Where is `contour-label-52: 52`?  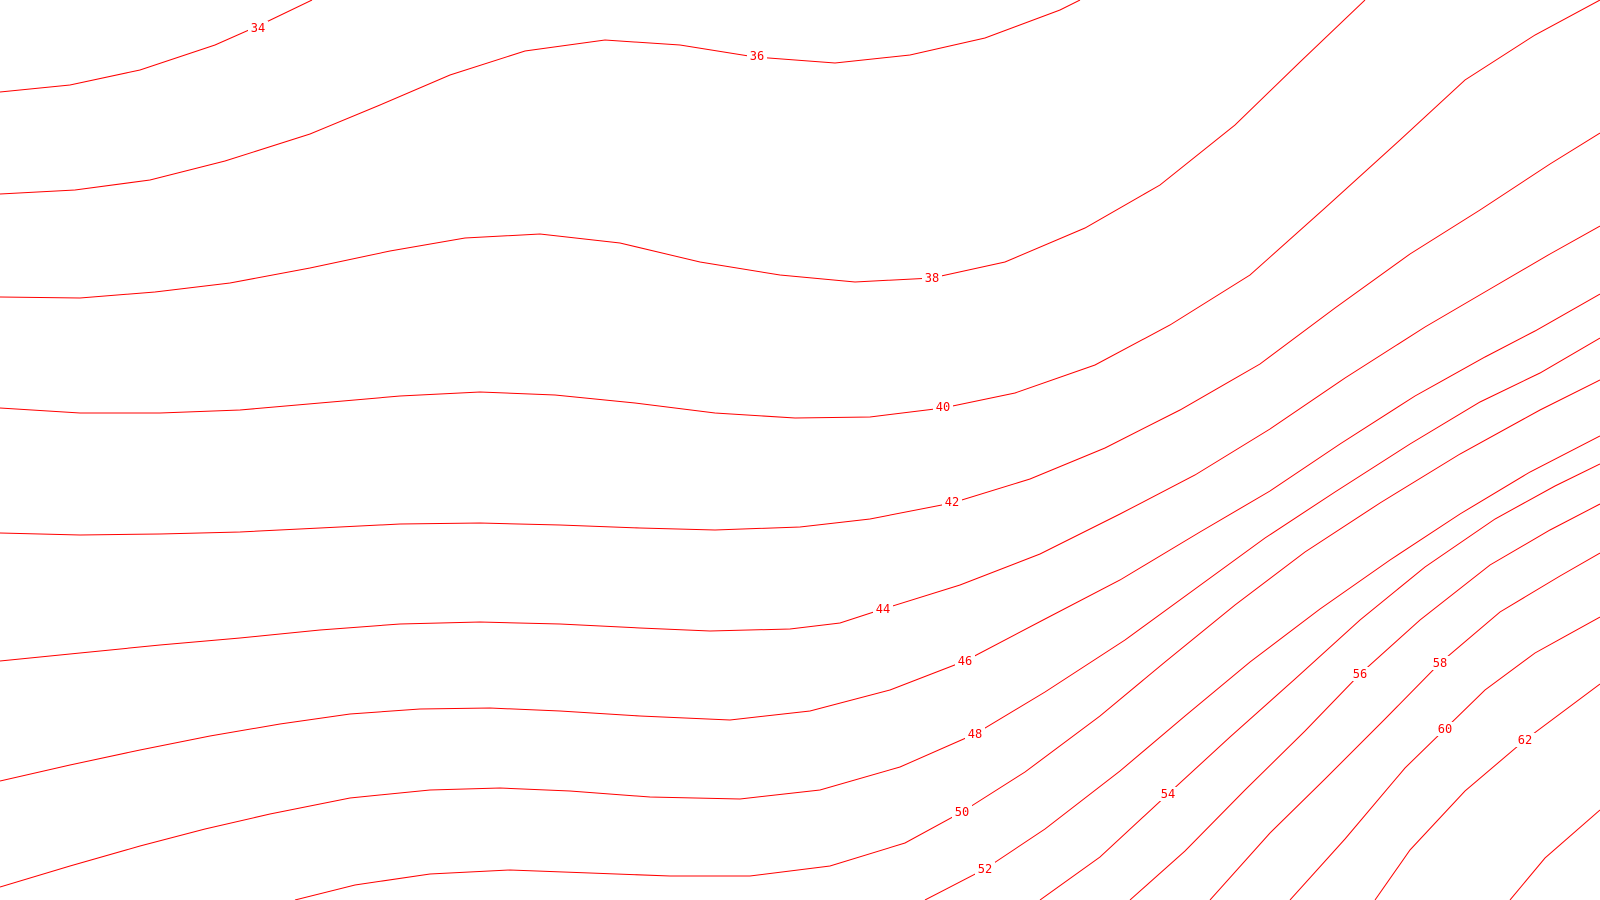 contour-label-52: 52 is located at coordinates (985, 869).